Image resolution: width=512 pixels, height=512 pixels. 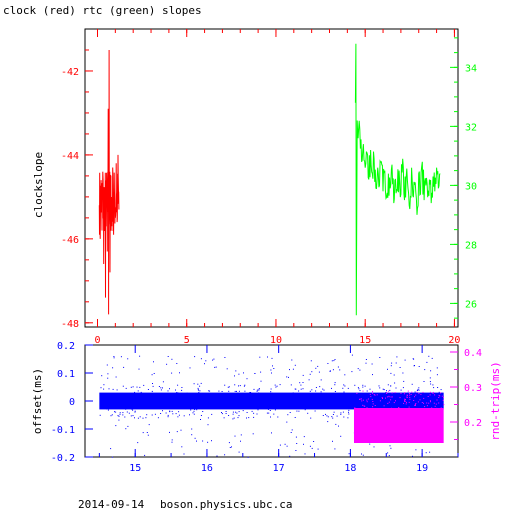 What do you see at coordinates (63, 458) in the screenshot?
I see `y-tick-label: -0.2` at bounding box center [63, 458].